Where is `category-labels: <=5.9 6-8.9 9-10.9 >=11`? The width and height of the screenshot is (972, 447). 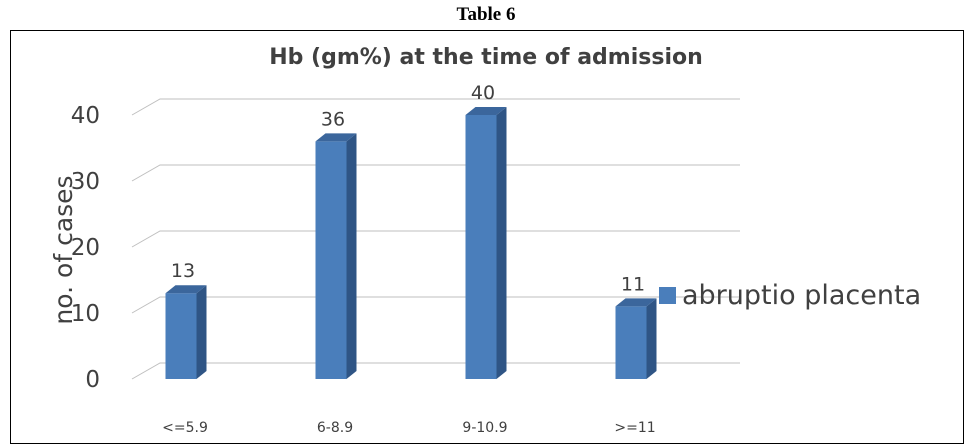
category-labels: <=5.9 6-8.9 9-10.9 >=11 is located at coordinates (409, 428).